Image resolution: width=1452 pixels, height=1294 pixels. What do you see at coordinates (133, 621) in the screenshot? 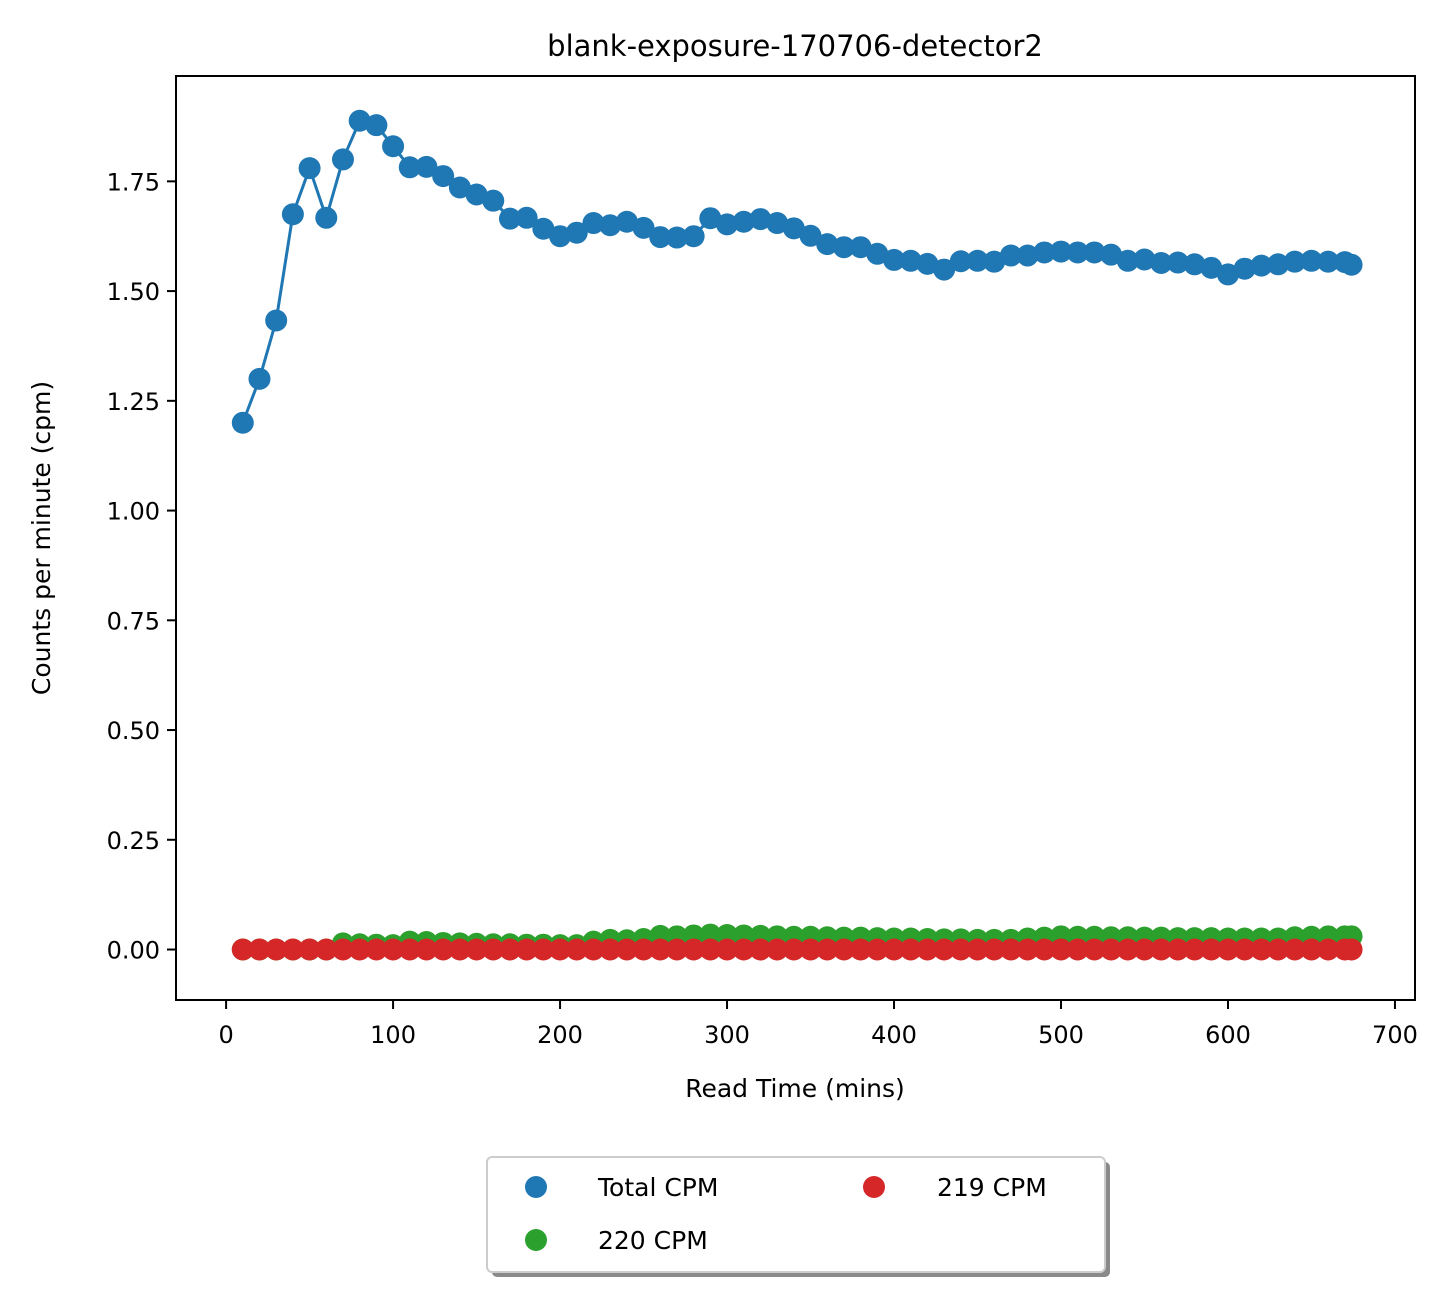
I see `y-tick-label: 0.75` at bounding box center [133, 621].